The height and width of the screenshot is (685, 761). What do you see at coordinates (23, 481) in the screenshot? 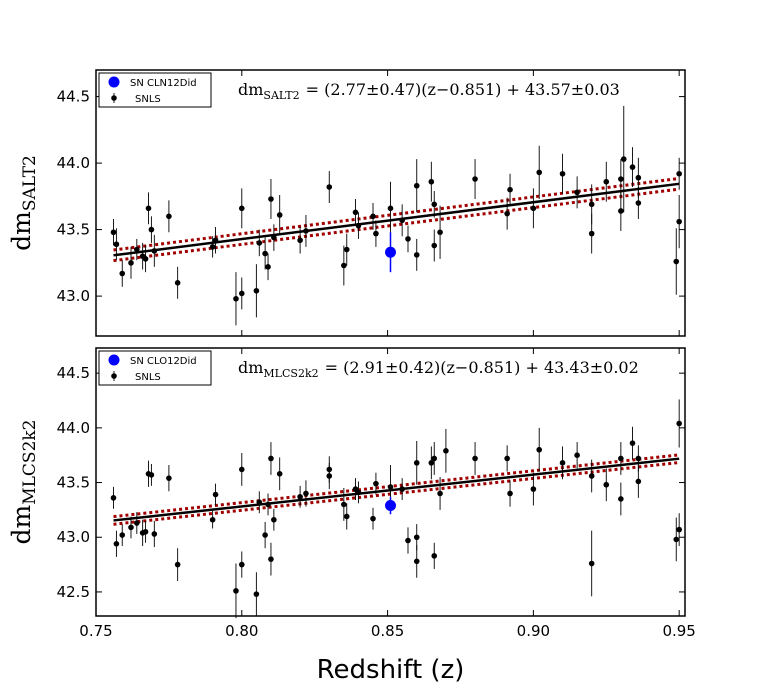
I see `y-axis-label: dmMLCS2k2` at bounding box center [23, 481].